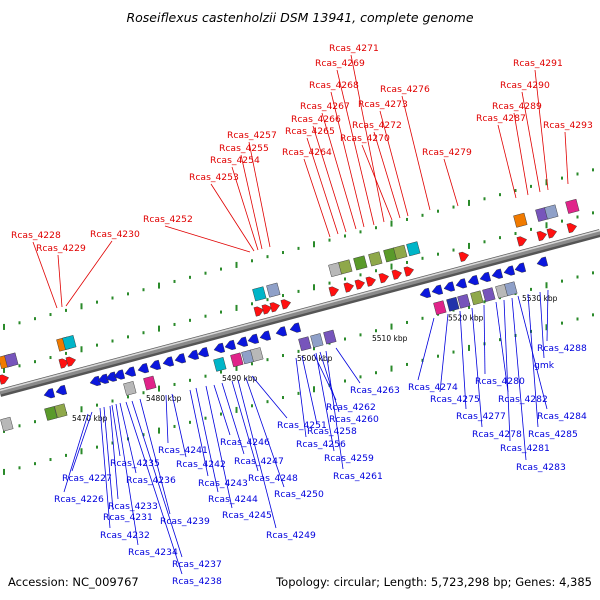  I want to click on gene-label: Rcas_4230, so click(115, 234).